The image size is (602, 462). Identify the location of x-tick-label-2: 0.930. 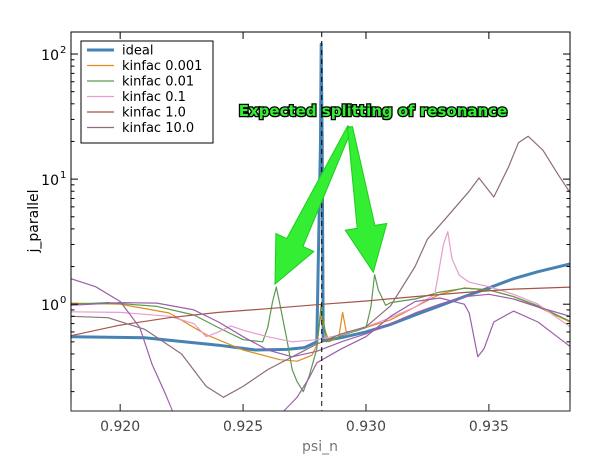
(366, 427).